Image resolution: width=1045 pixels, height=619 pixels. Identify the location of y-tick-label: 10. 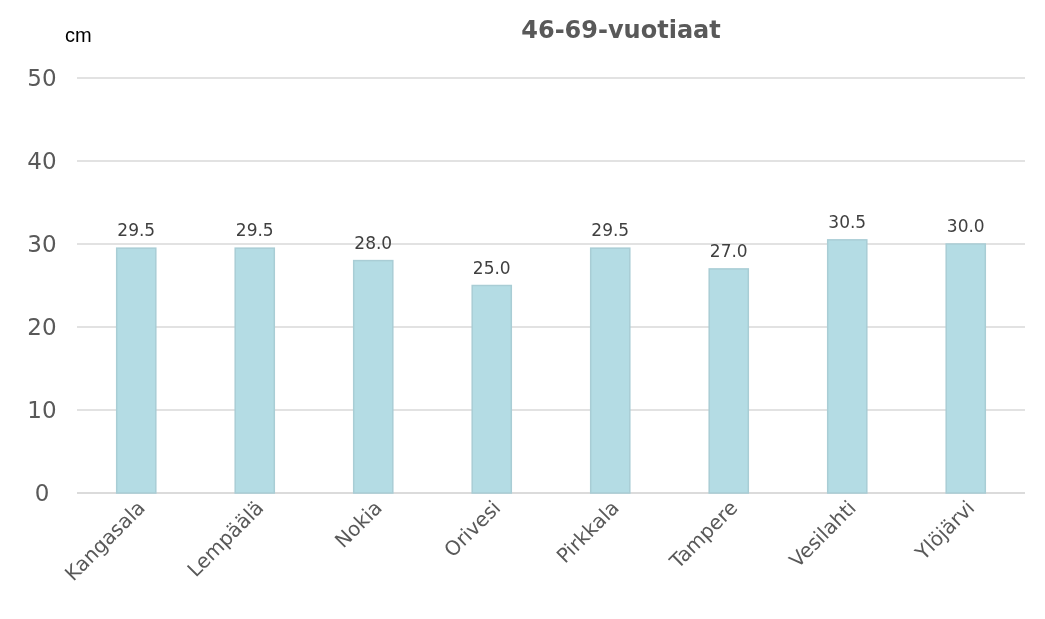
(42, 410).